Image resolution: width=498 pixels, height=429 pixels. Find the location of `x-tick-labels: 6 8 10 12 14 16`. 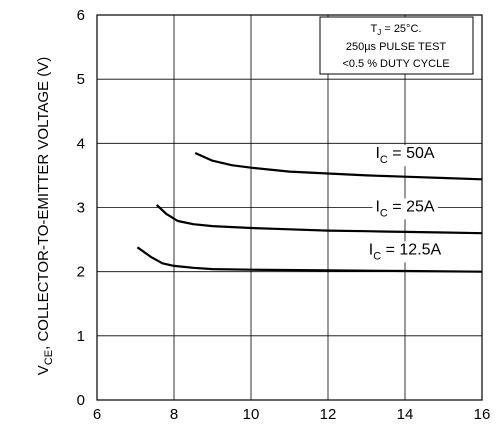

x-tick-labels: 6 8 10 12 14 16 is located at coordinates (292, 414).